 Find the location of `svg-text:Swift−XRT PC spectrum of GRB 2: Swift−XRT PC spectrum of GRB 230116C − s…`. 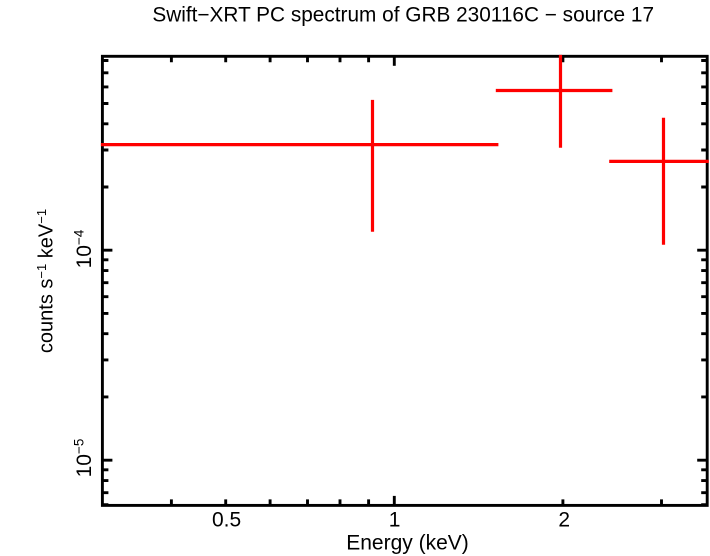

svg-text:Swift−XRT PC spectrum of GRB 2: Swift−XRT PC spectrum of GRB 230116C − s… is located at coordinates (403, 14).